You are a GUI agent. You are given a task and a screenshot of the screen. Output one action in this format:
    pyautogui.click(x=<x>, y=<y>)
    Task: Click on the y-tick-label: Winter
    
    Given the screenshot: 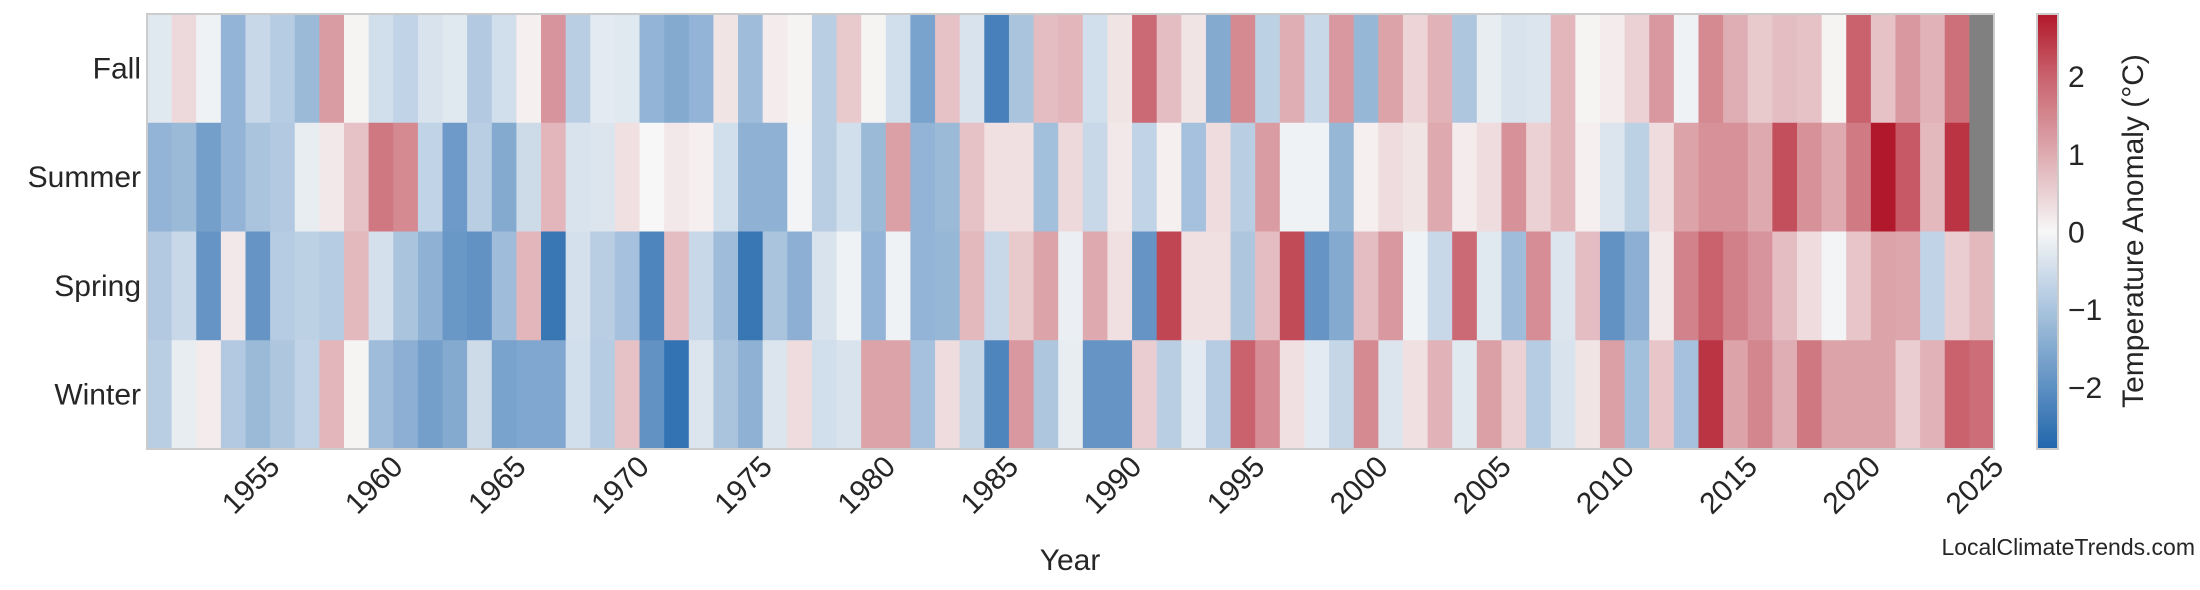 What is the action you would take?
    pyautogui.click(x=97, y=395)
    